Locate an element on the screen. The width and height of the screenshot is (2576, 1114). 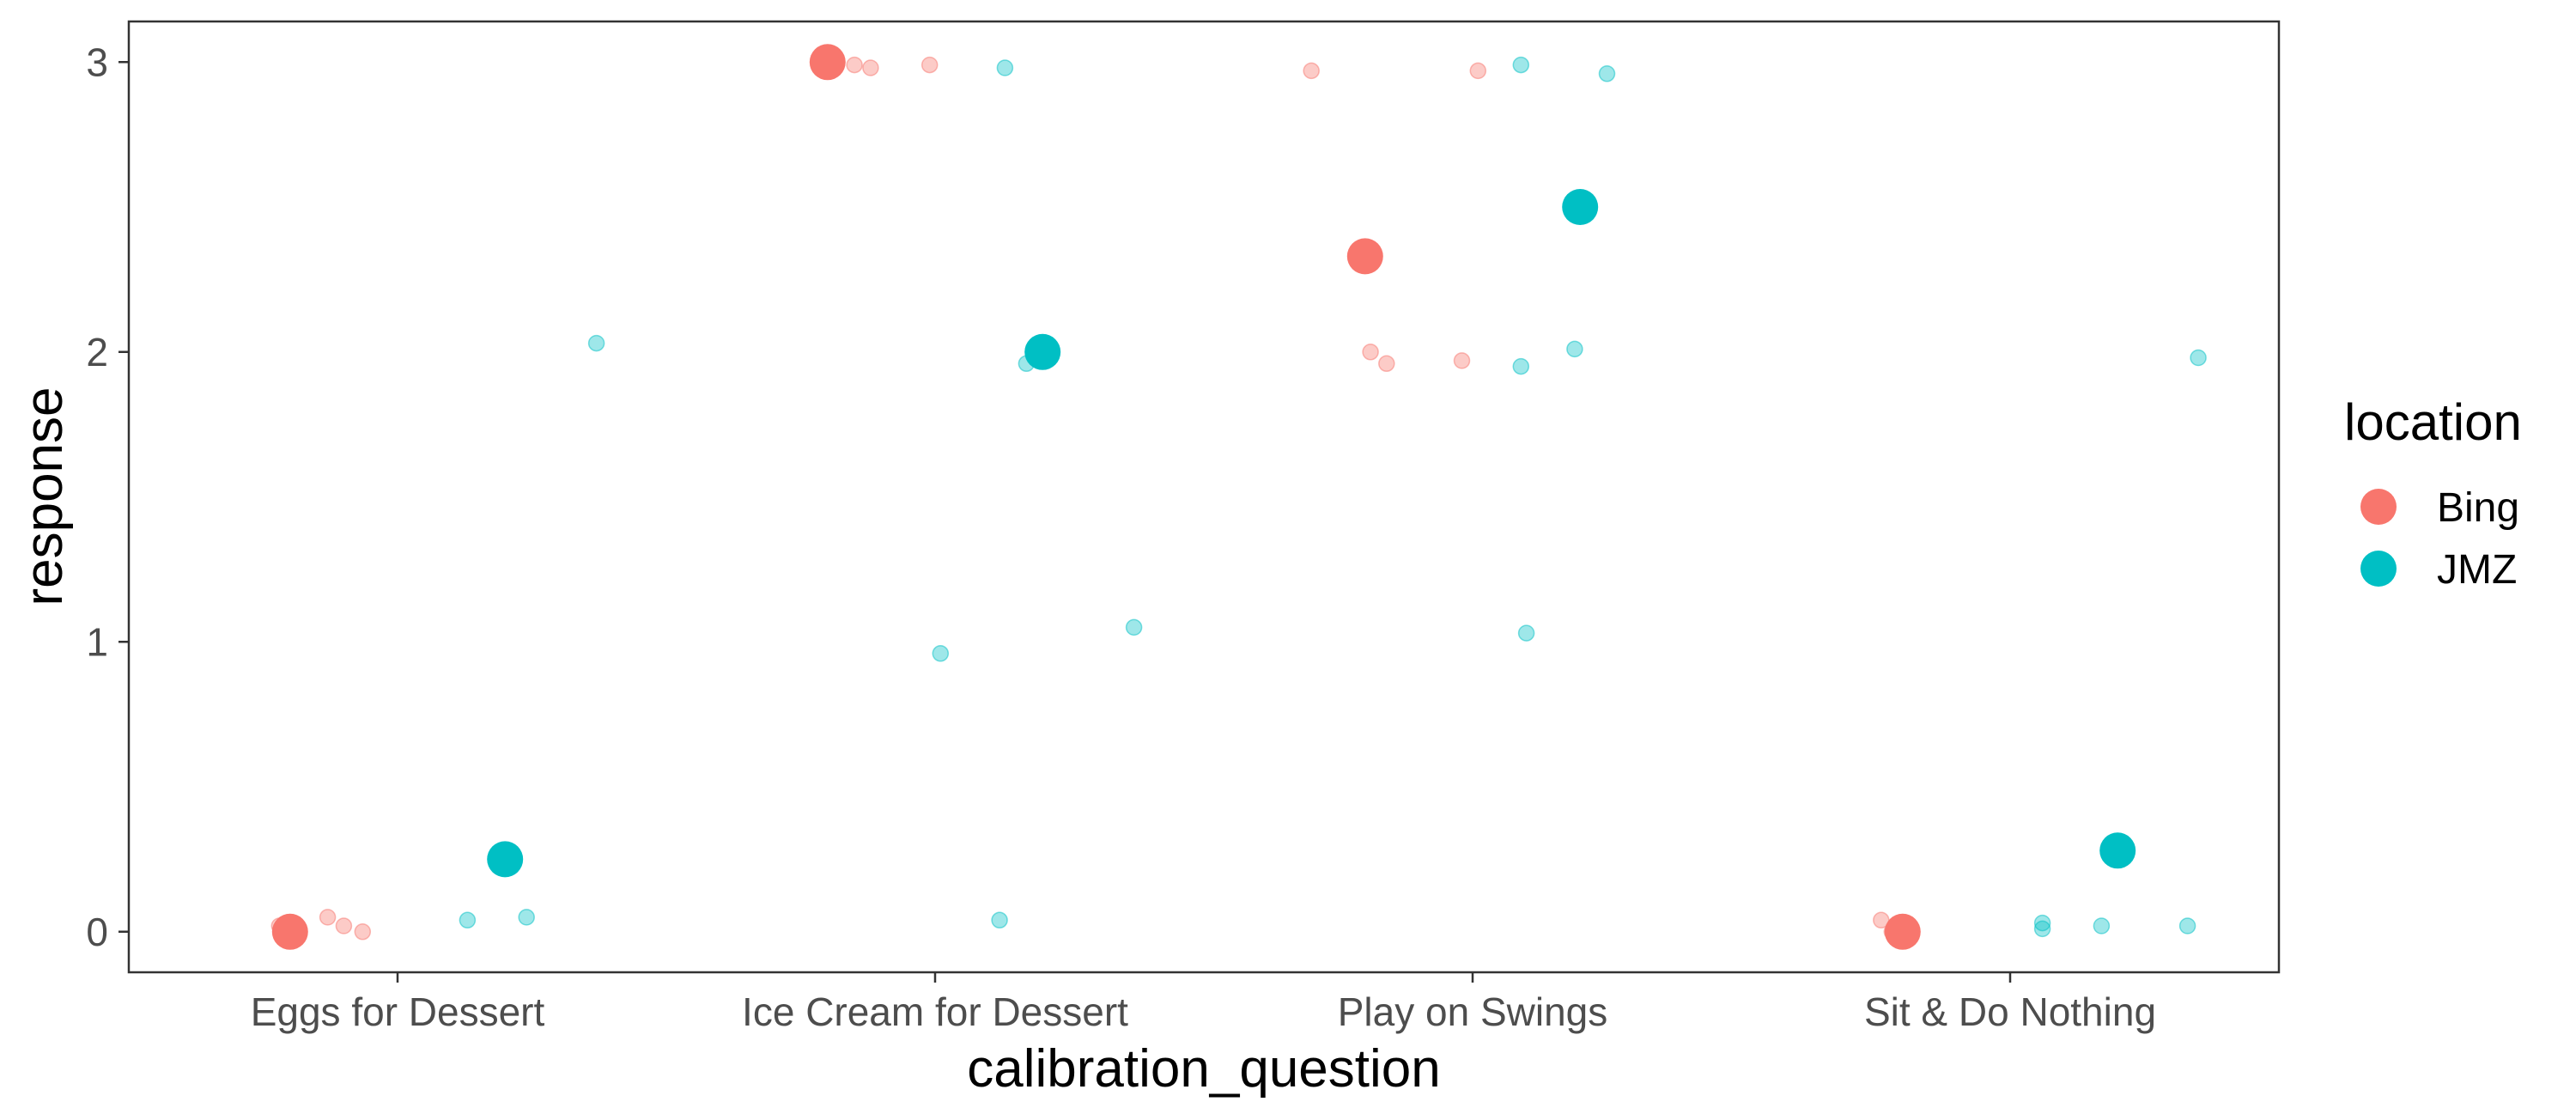
x-tick-label: Sit & Do Nothing is located at coordinates (2010, 1011).